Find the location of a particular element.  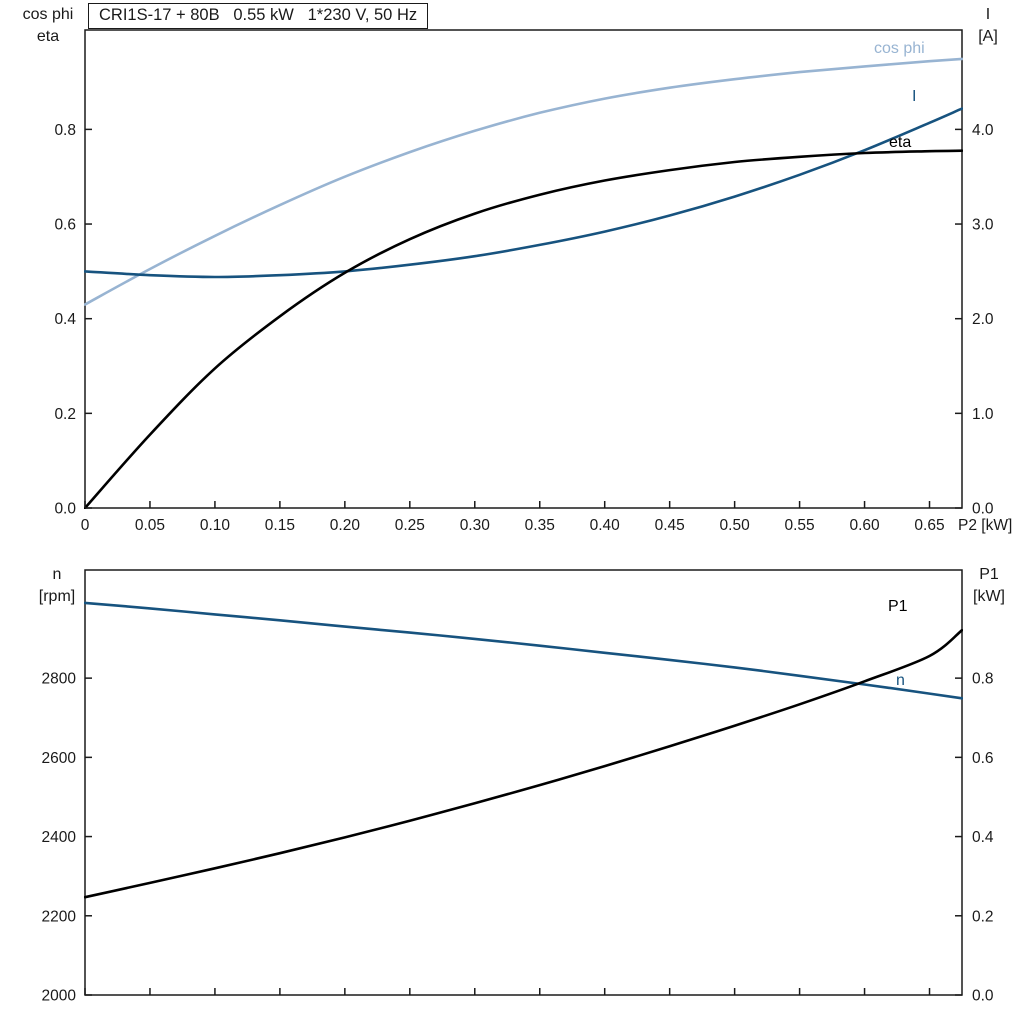

curve-label-input-power: P1 is located at coordinates (898, 606).